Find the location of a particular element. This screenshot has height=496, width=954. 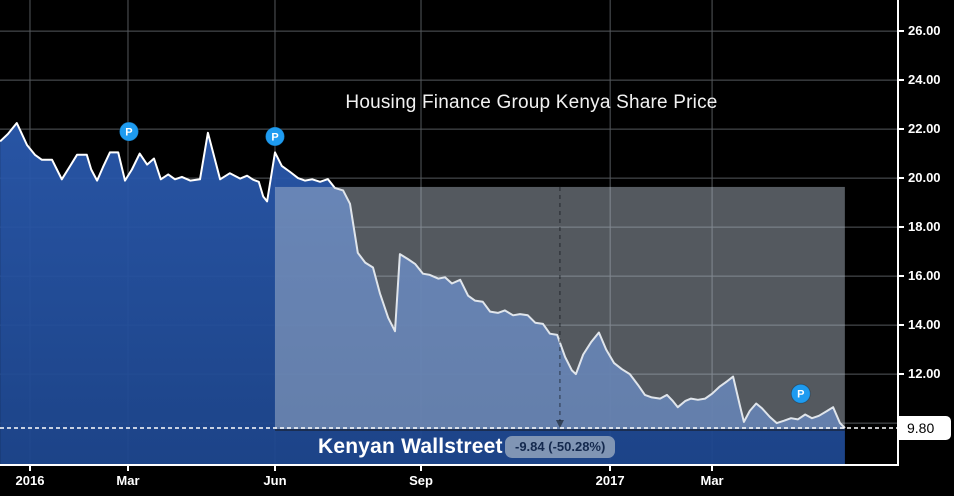

time-axis-label: 2016 is located at coordinates (30, 480).